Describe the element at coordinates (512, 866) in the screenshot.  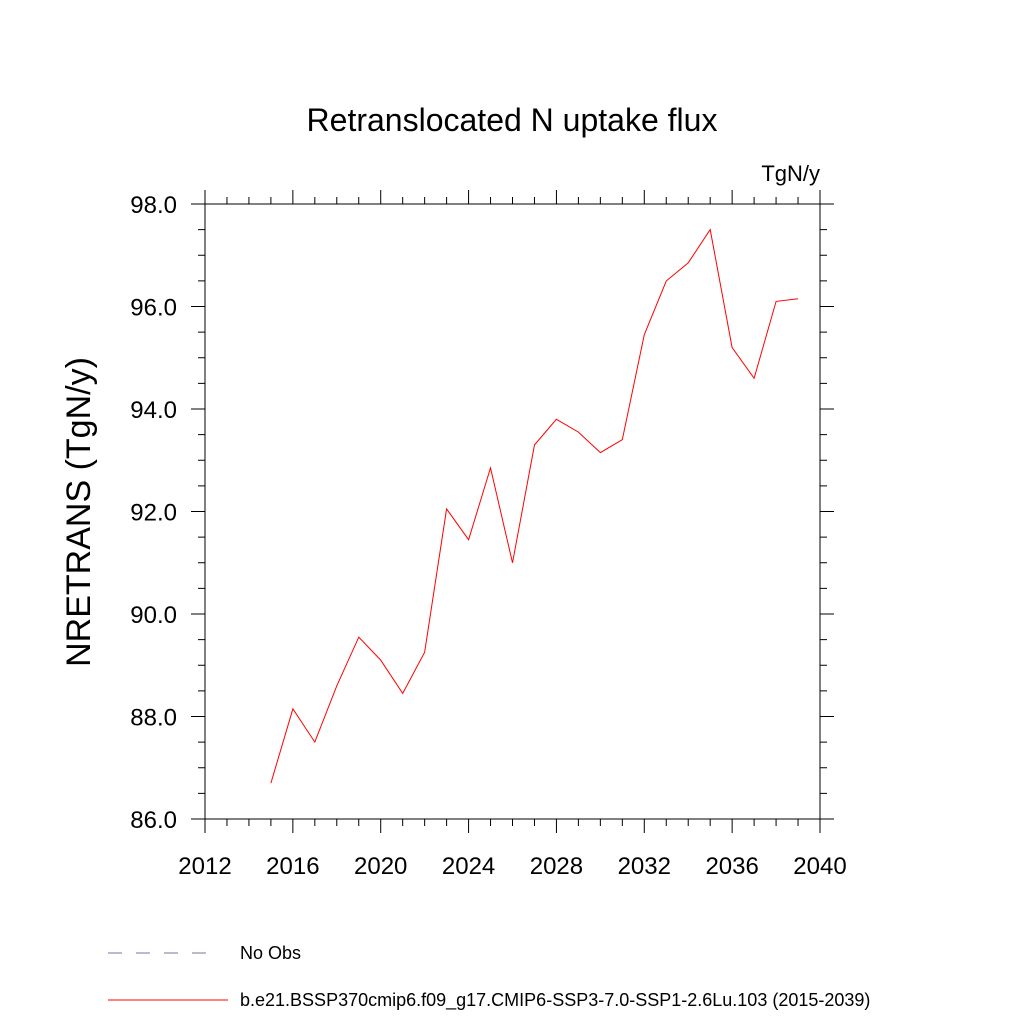
I see `x-tick-labels: 2012 2016 2020 2024 2028 2032 2036 2040` at that location.